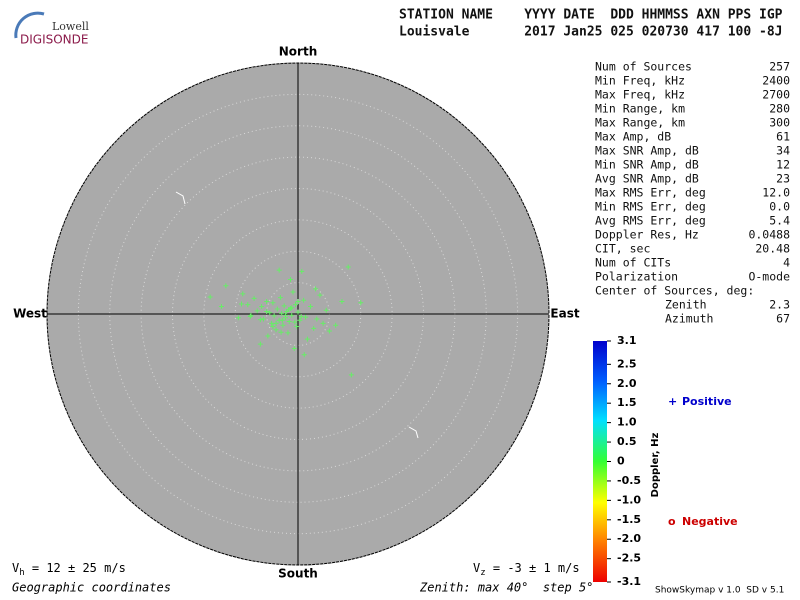 The width and height of the screenshot is (800, 600). What do you see at coordinates (779, 67) in the screenshot?
I see `stat-value: 257` at bounding box center [779, 67].